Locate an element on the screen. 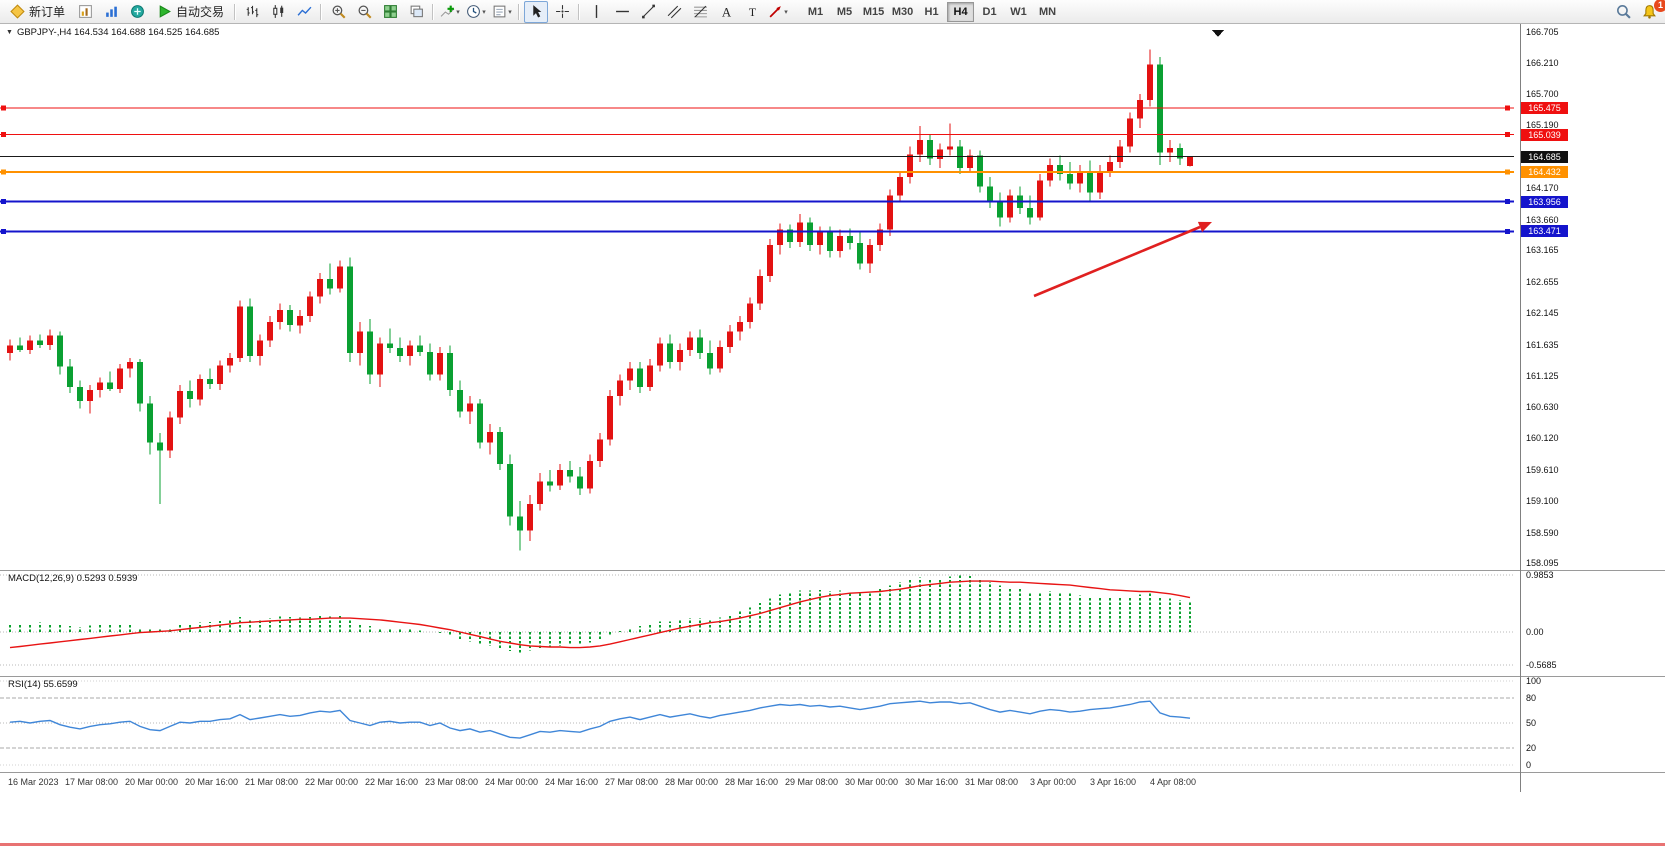 Image resolution: width=1665 pixels, height=846 pixels. trend-arrow-annotation is located at coordinates (1122, 259).